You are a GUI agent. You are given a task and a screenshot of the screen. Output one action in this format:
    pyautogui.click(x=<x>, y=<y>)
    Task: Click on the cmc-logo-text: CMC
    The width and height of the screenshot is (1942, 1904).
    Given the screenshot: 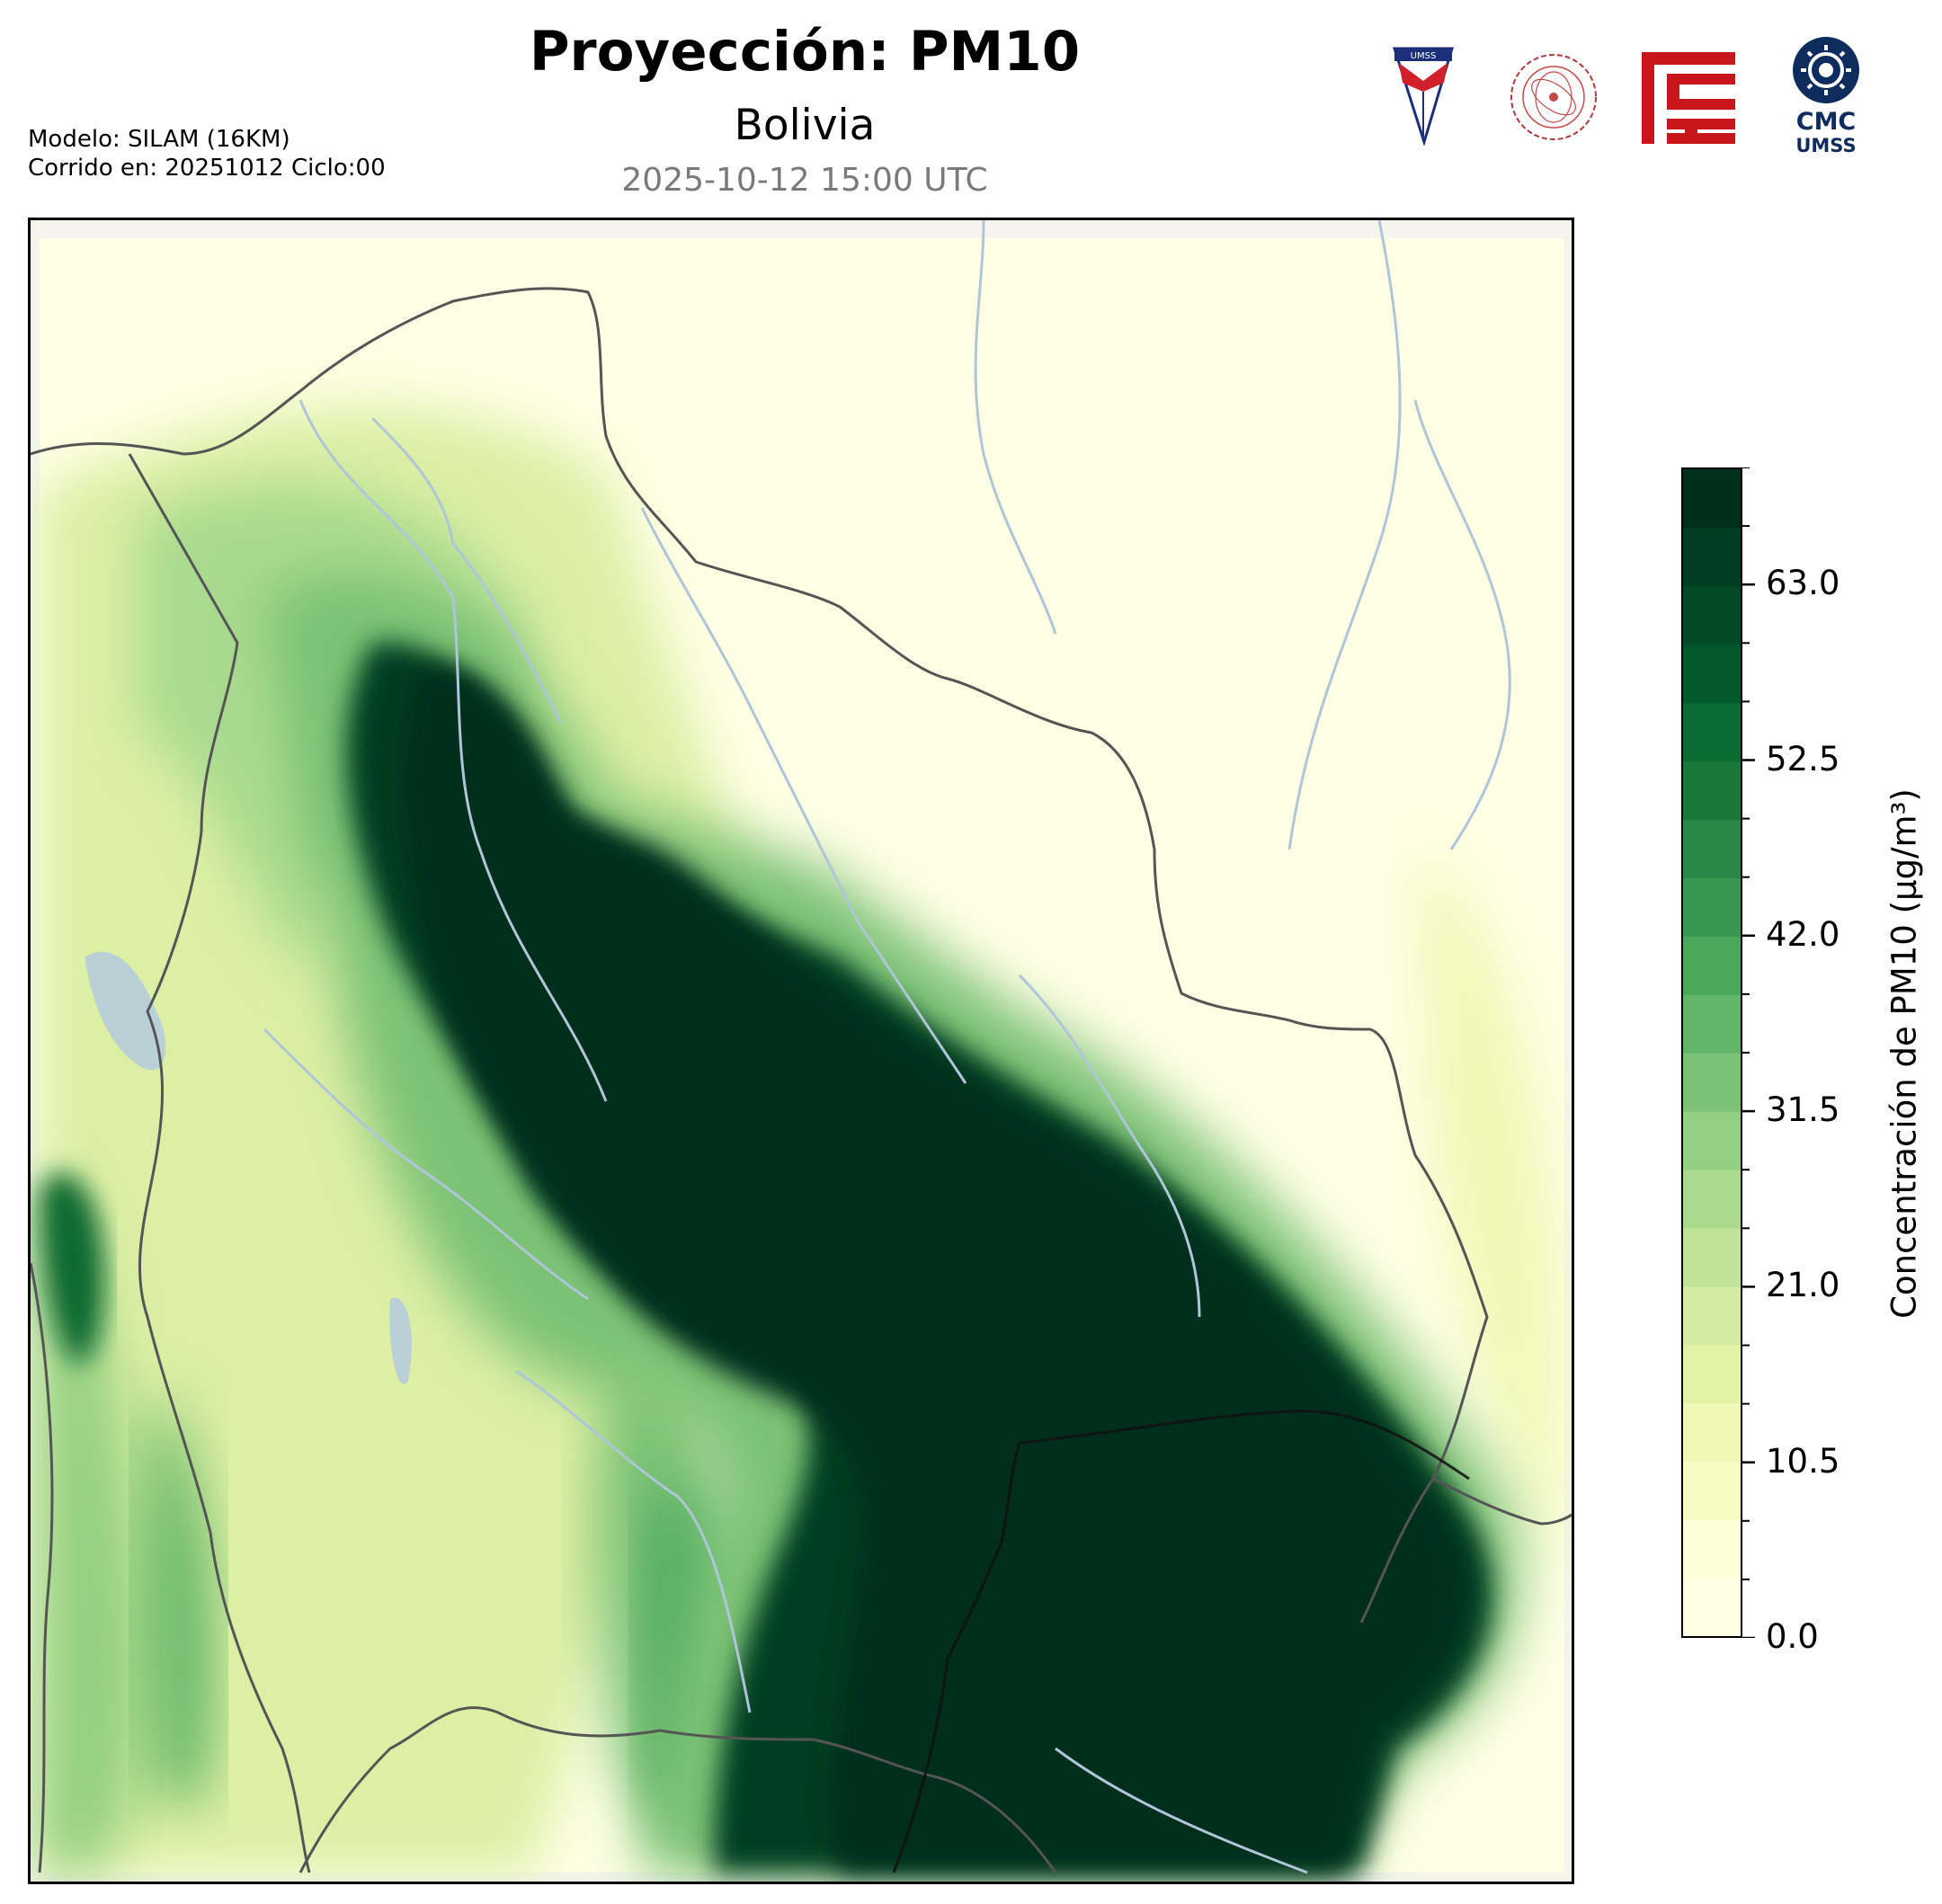 What is the action you would take?
    pyautogui.click(x=1826, y=122)
    